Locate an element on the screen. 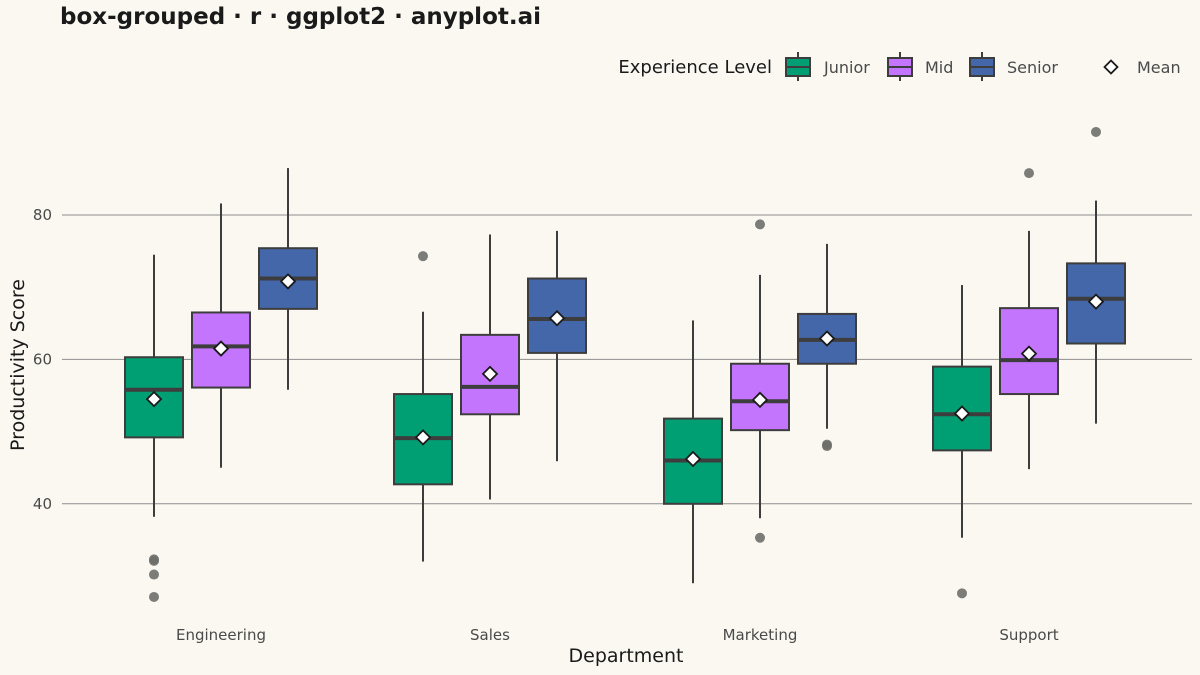  y-tick-label: 80 is located at coordinates (42, 215).